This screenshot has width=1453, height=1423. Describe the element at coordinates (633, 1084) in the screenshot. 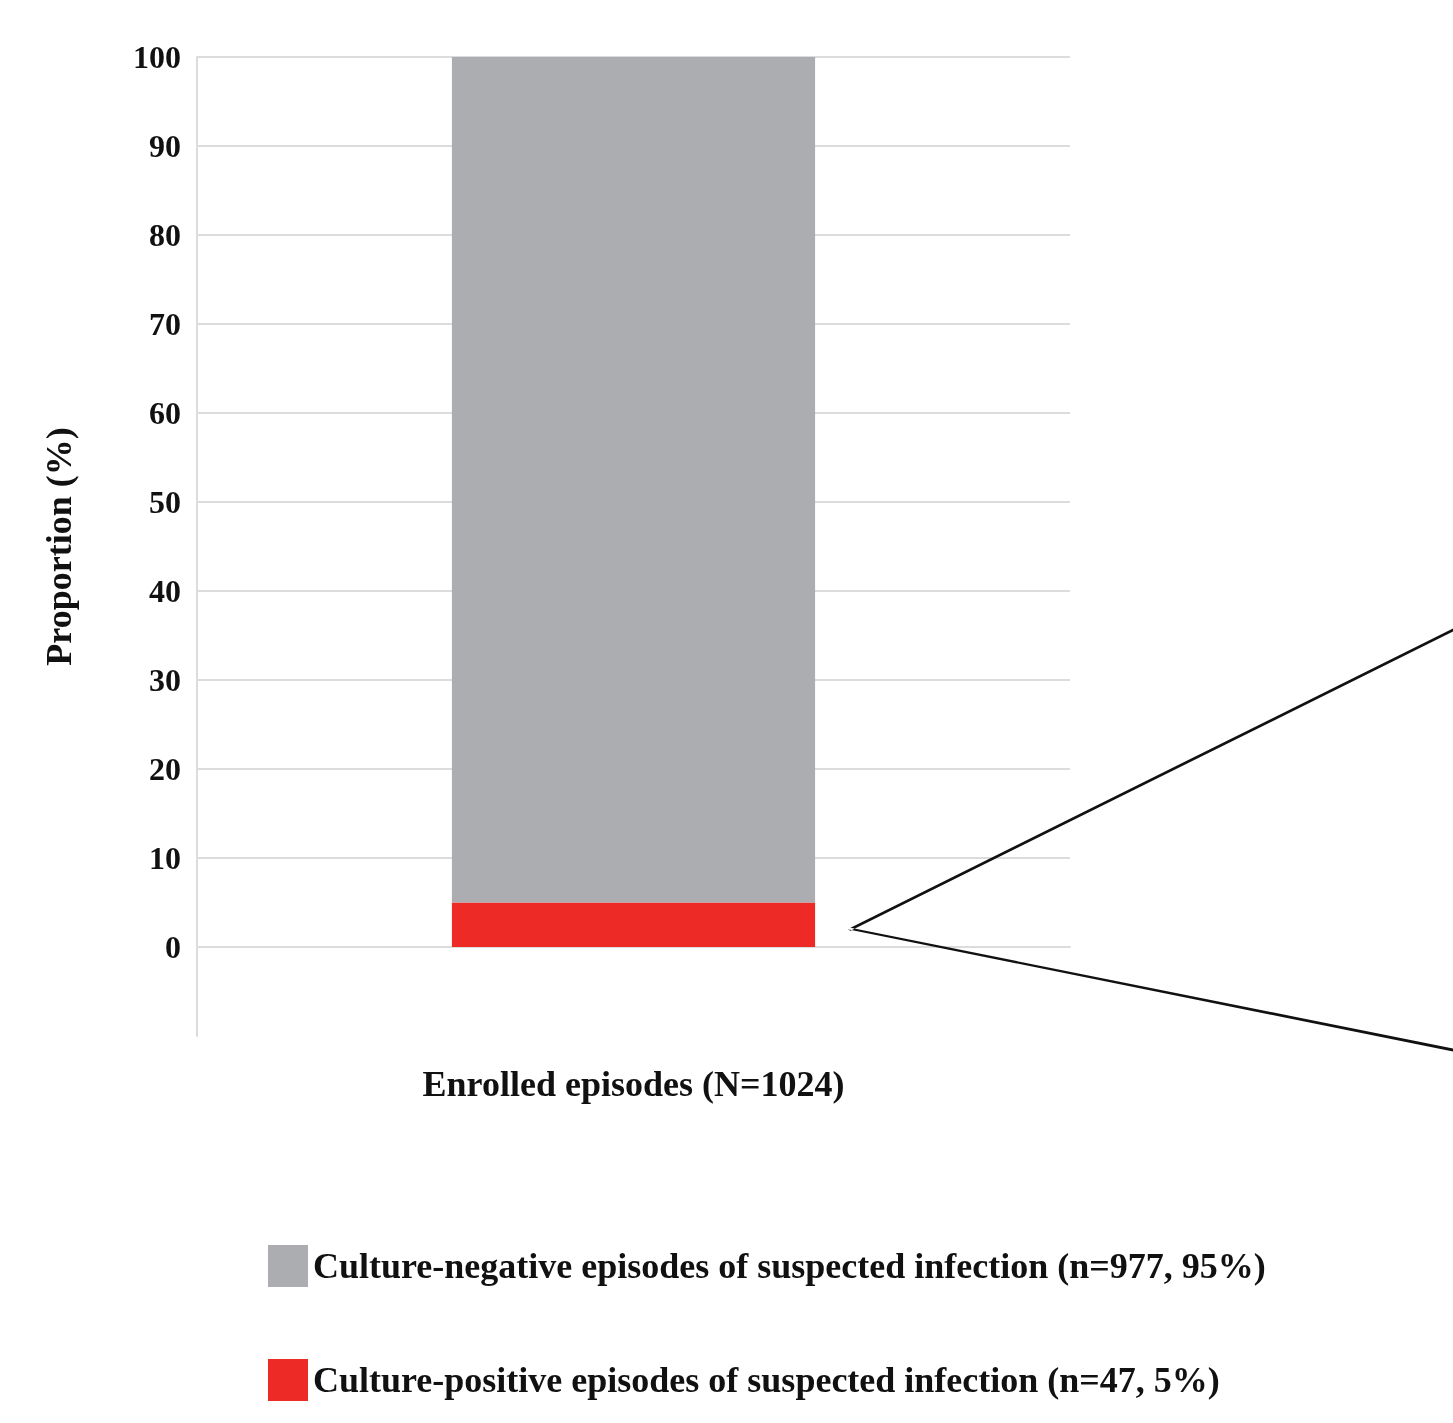

I see `x-tick-label: Enrolled episodes (N=1024)` at that location.